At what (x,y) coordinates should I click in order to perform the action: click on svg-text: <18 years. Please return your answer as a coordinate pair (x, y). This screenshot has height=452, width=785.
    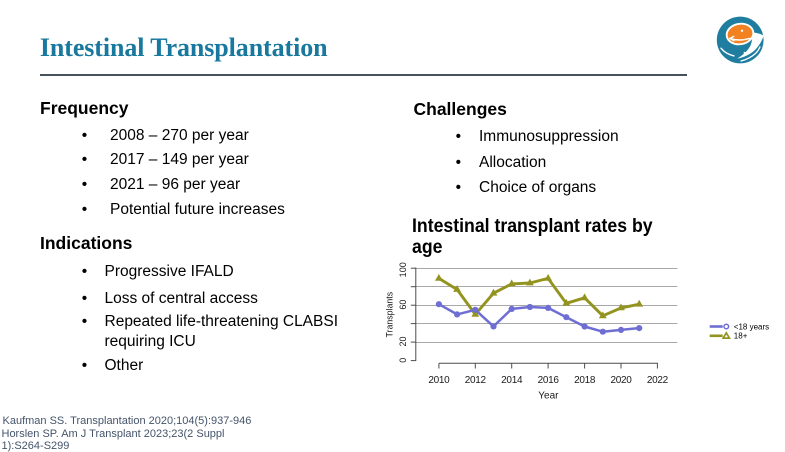
    Looking at the image, I should click on (751, 326).